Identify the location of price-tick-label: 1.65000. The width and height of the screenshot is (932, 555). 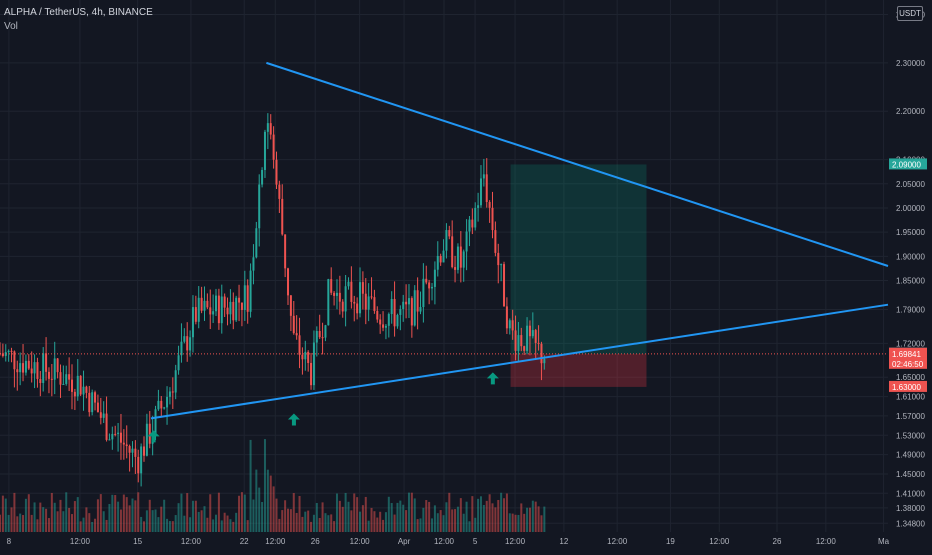
(910, 377).